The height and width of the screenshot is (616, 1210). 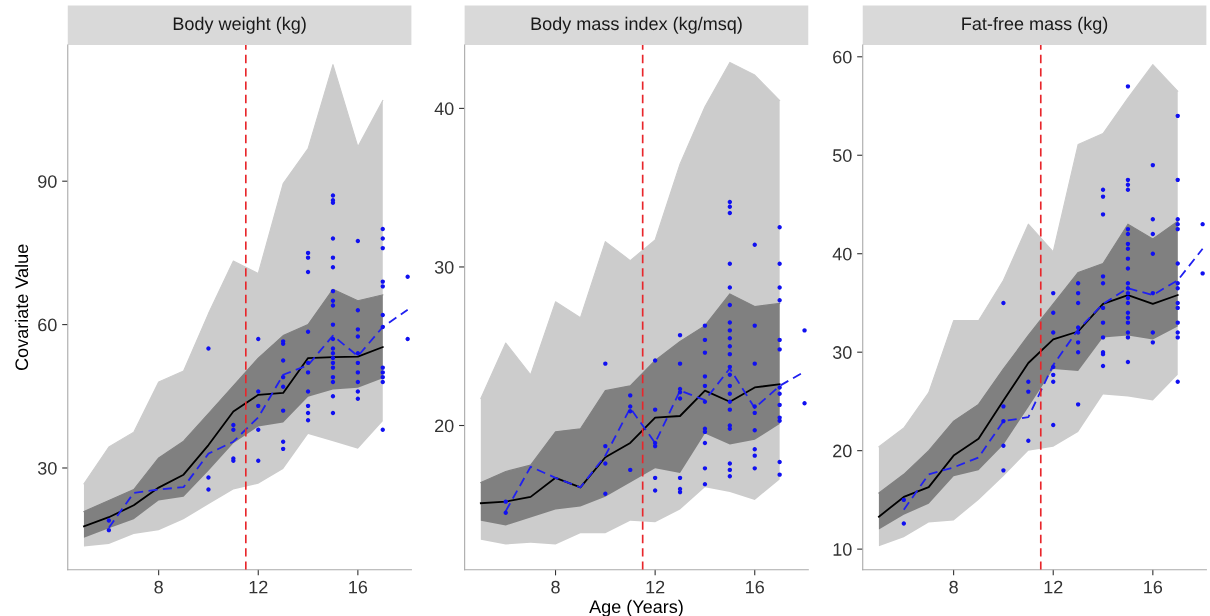 What do you see at coordinates (239, 25) in the screenshot?
I see `chart-title: Body weight (kg)` at bounding box center [239, 25].